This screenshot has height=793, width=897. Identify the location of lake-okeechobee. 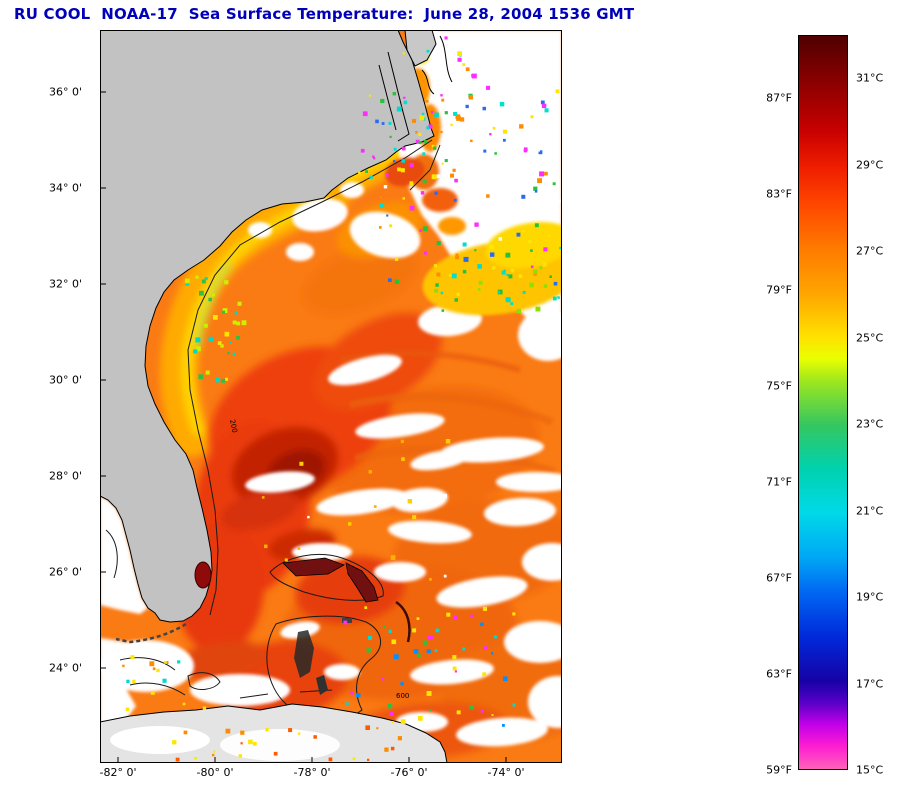
(203, 575).